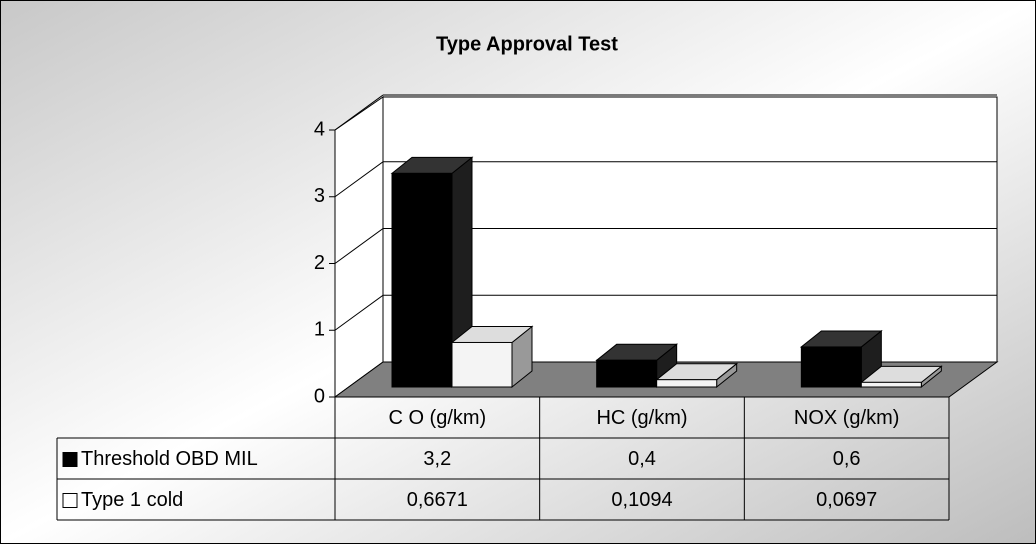 The width and height of the screenshot is (1036, 544). Describe the element at coordinates (319, 396) in the screenshot. I see `y-tick-label: 0` at that location.